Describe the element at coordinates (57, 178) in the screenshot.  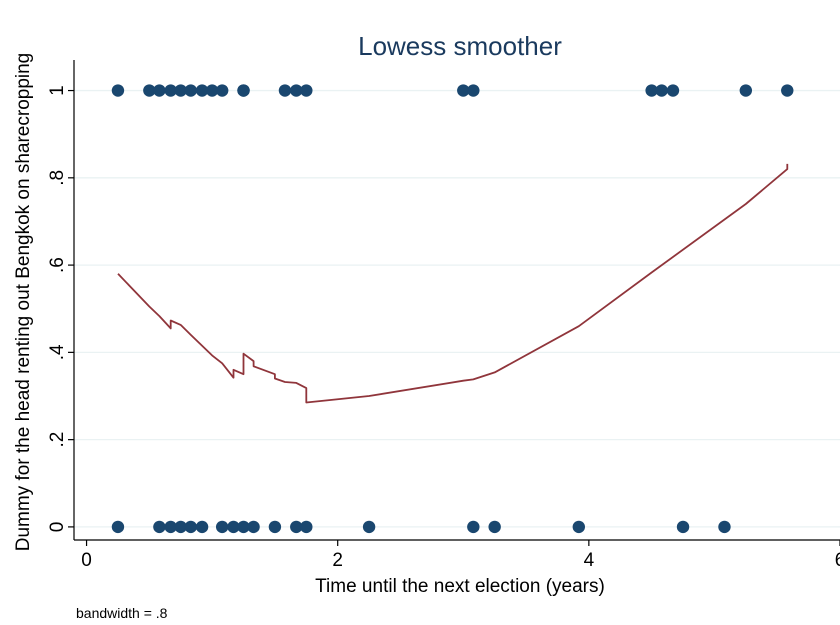
I see `y-tick-label-4: .8` at that location.